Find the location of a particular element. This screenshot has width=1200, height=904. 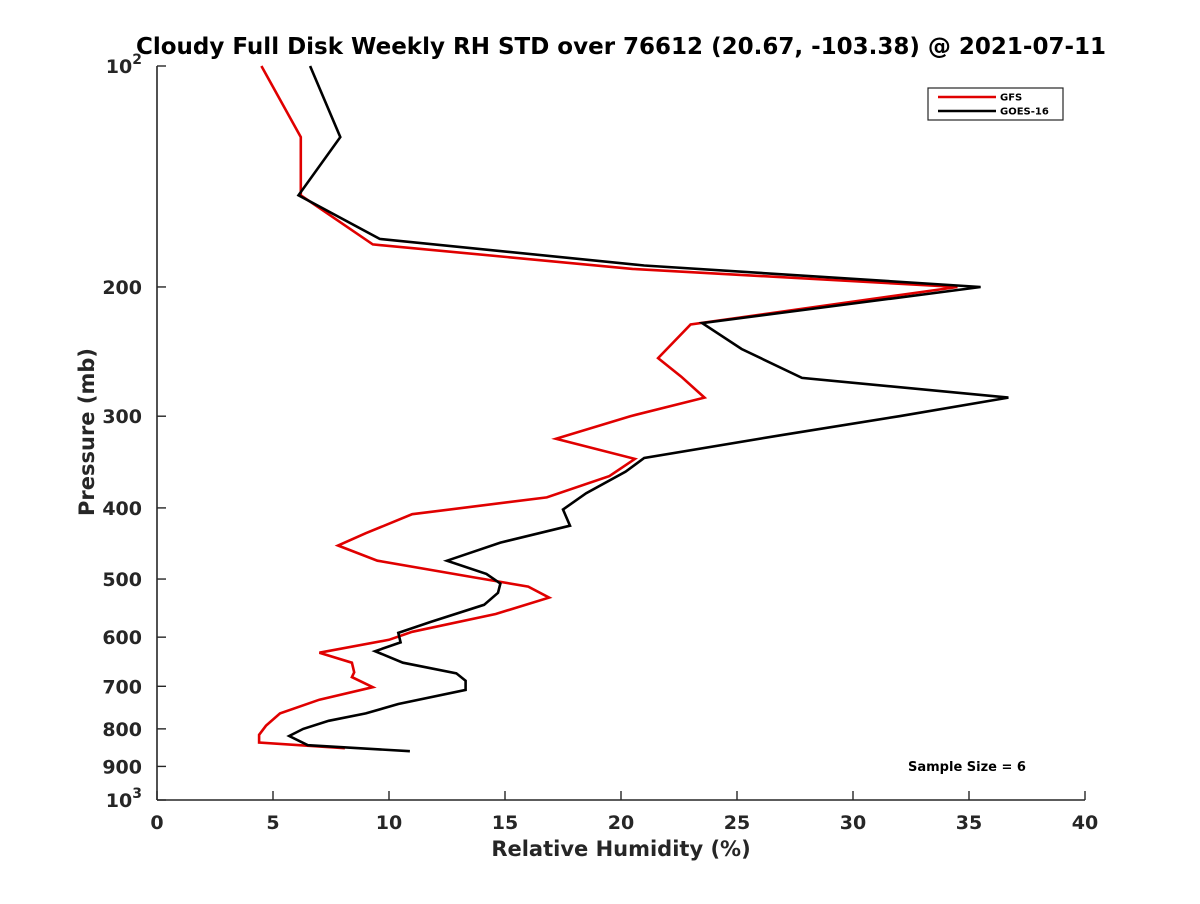

y-axis-label: Pressure (mb) is located at coordinates (87, 432).